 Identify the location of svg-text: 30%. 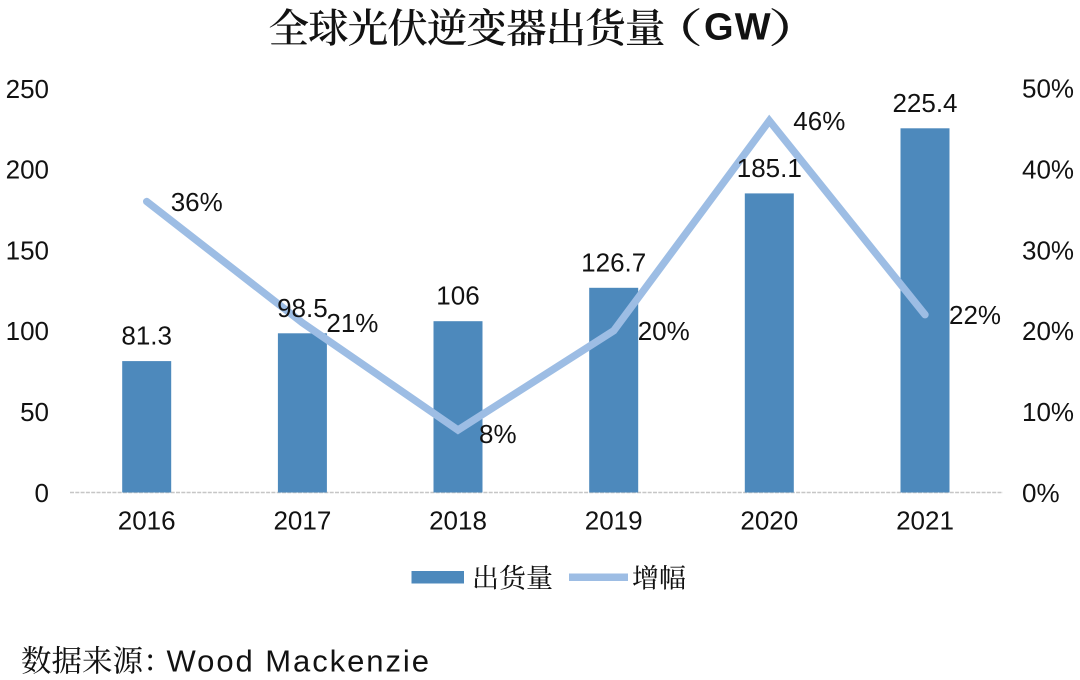
(1048, 250).